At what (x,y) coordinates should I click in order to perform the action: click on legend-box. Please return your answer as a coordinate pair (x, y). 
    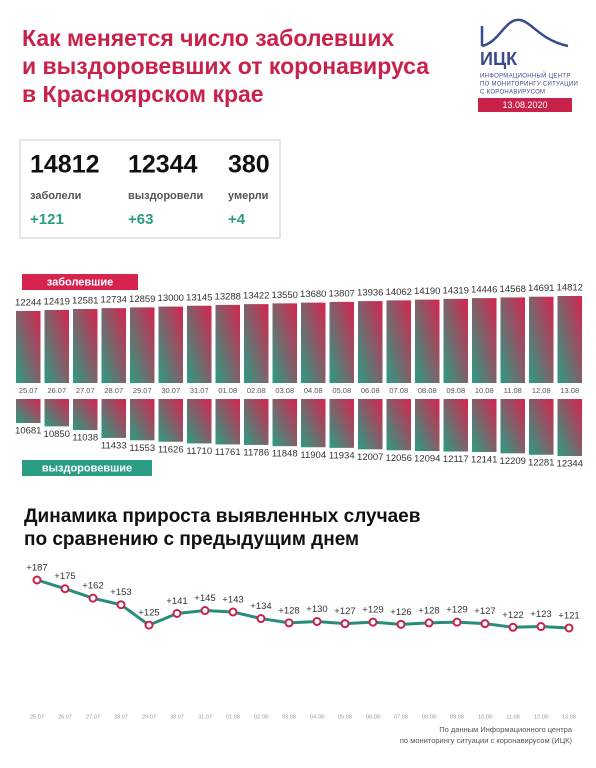
    Looking at the image, I should click on (87, 468).